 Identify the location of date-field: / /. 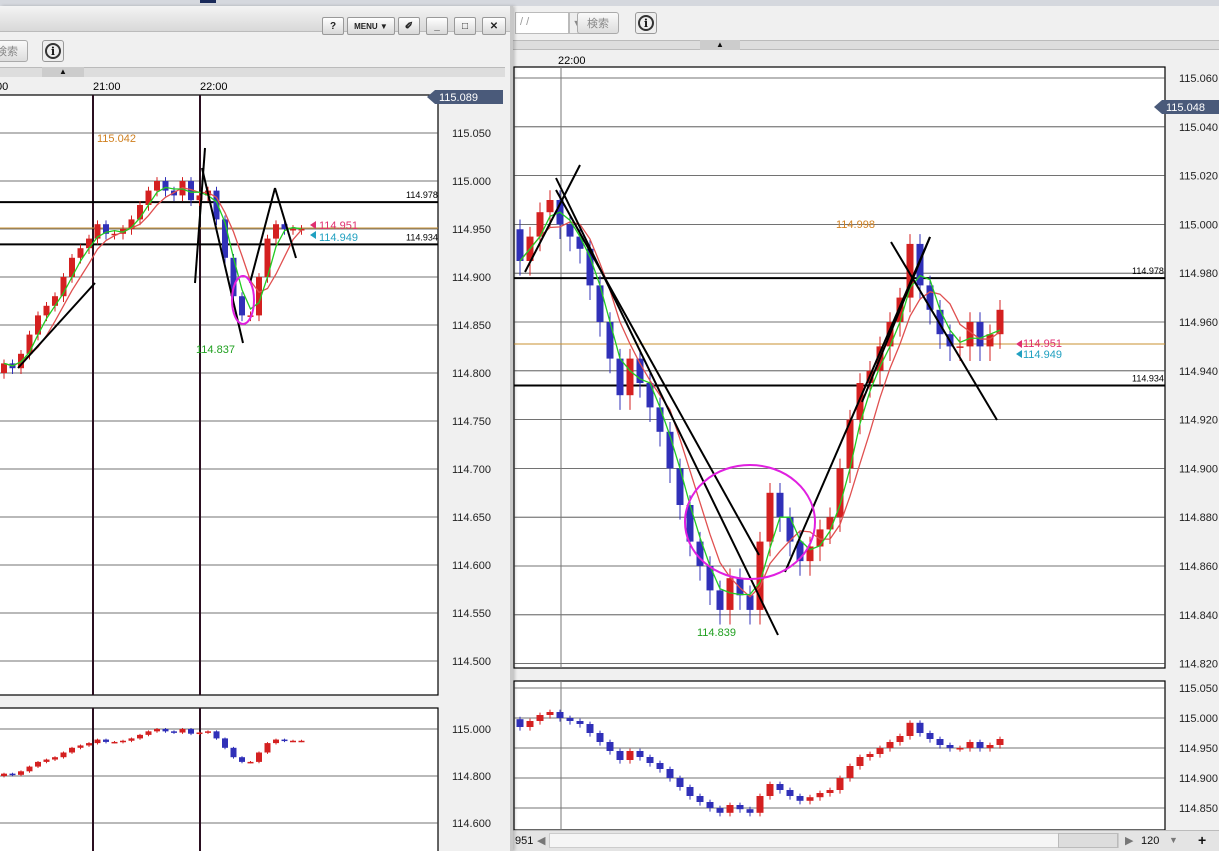
(542, 23).